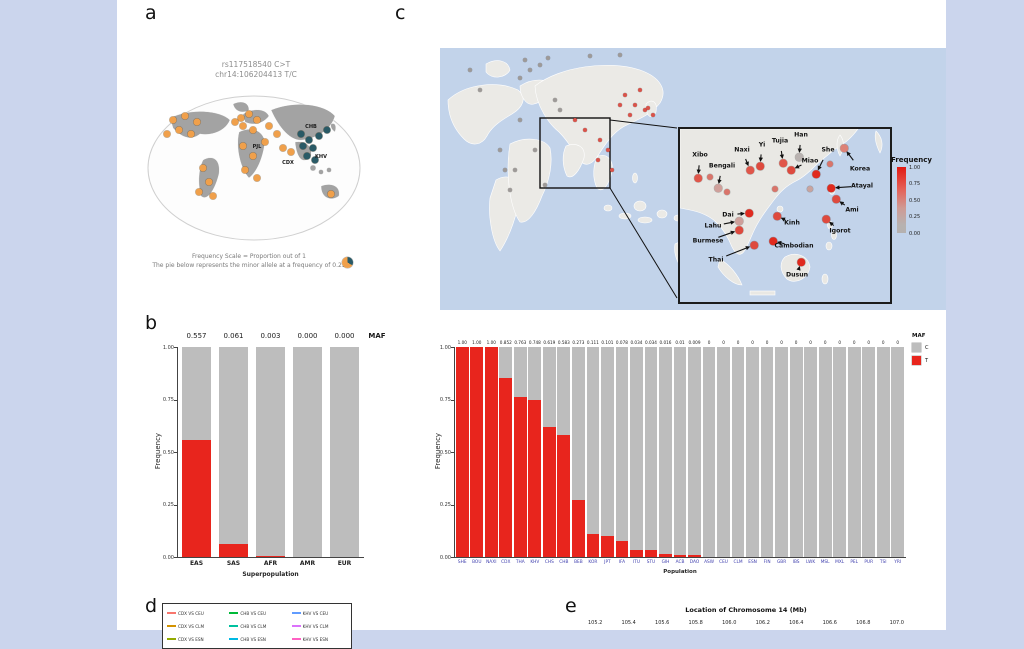 This screenshot has width=1024, height=649. I want to click on bar-major-TSI, so click(883, 452).